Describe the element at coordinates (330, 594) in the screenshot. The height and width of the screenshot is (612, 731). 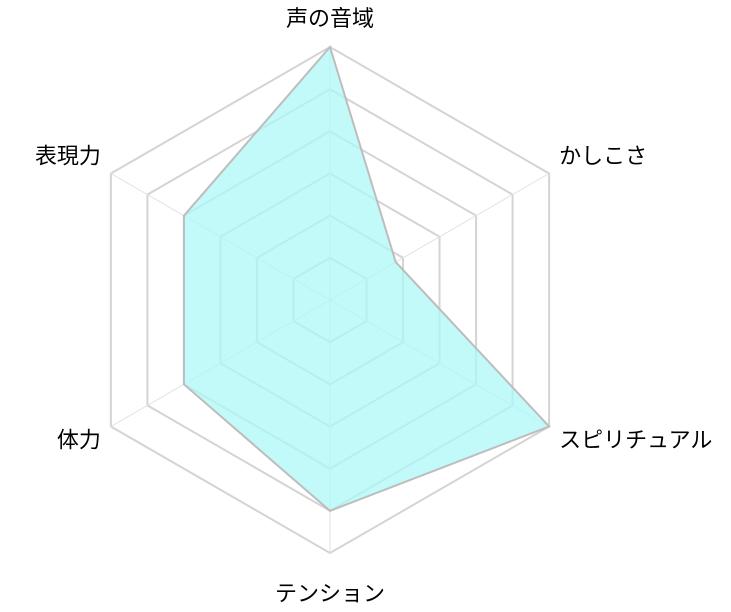
I see `axis-label: テンション` at that location.